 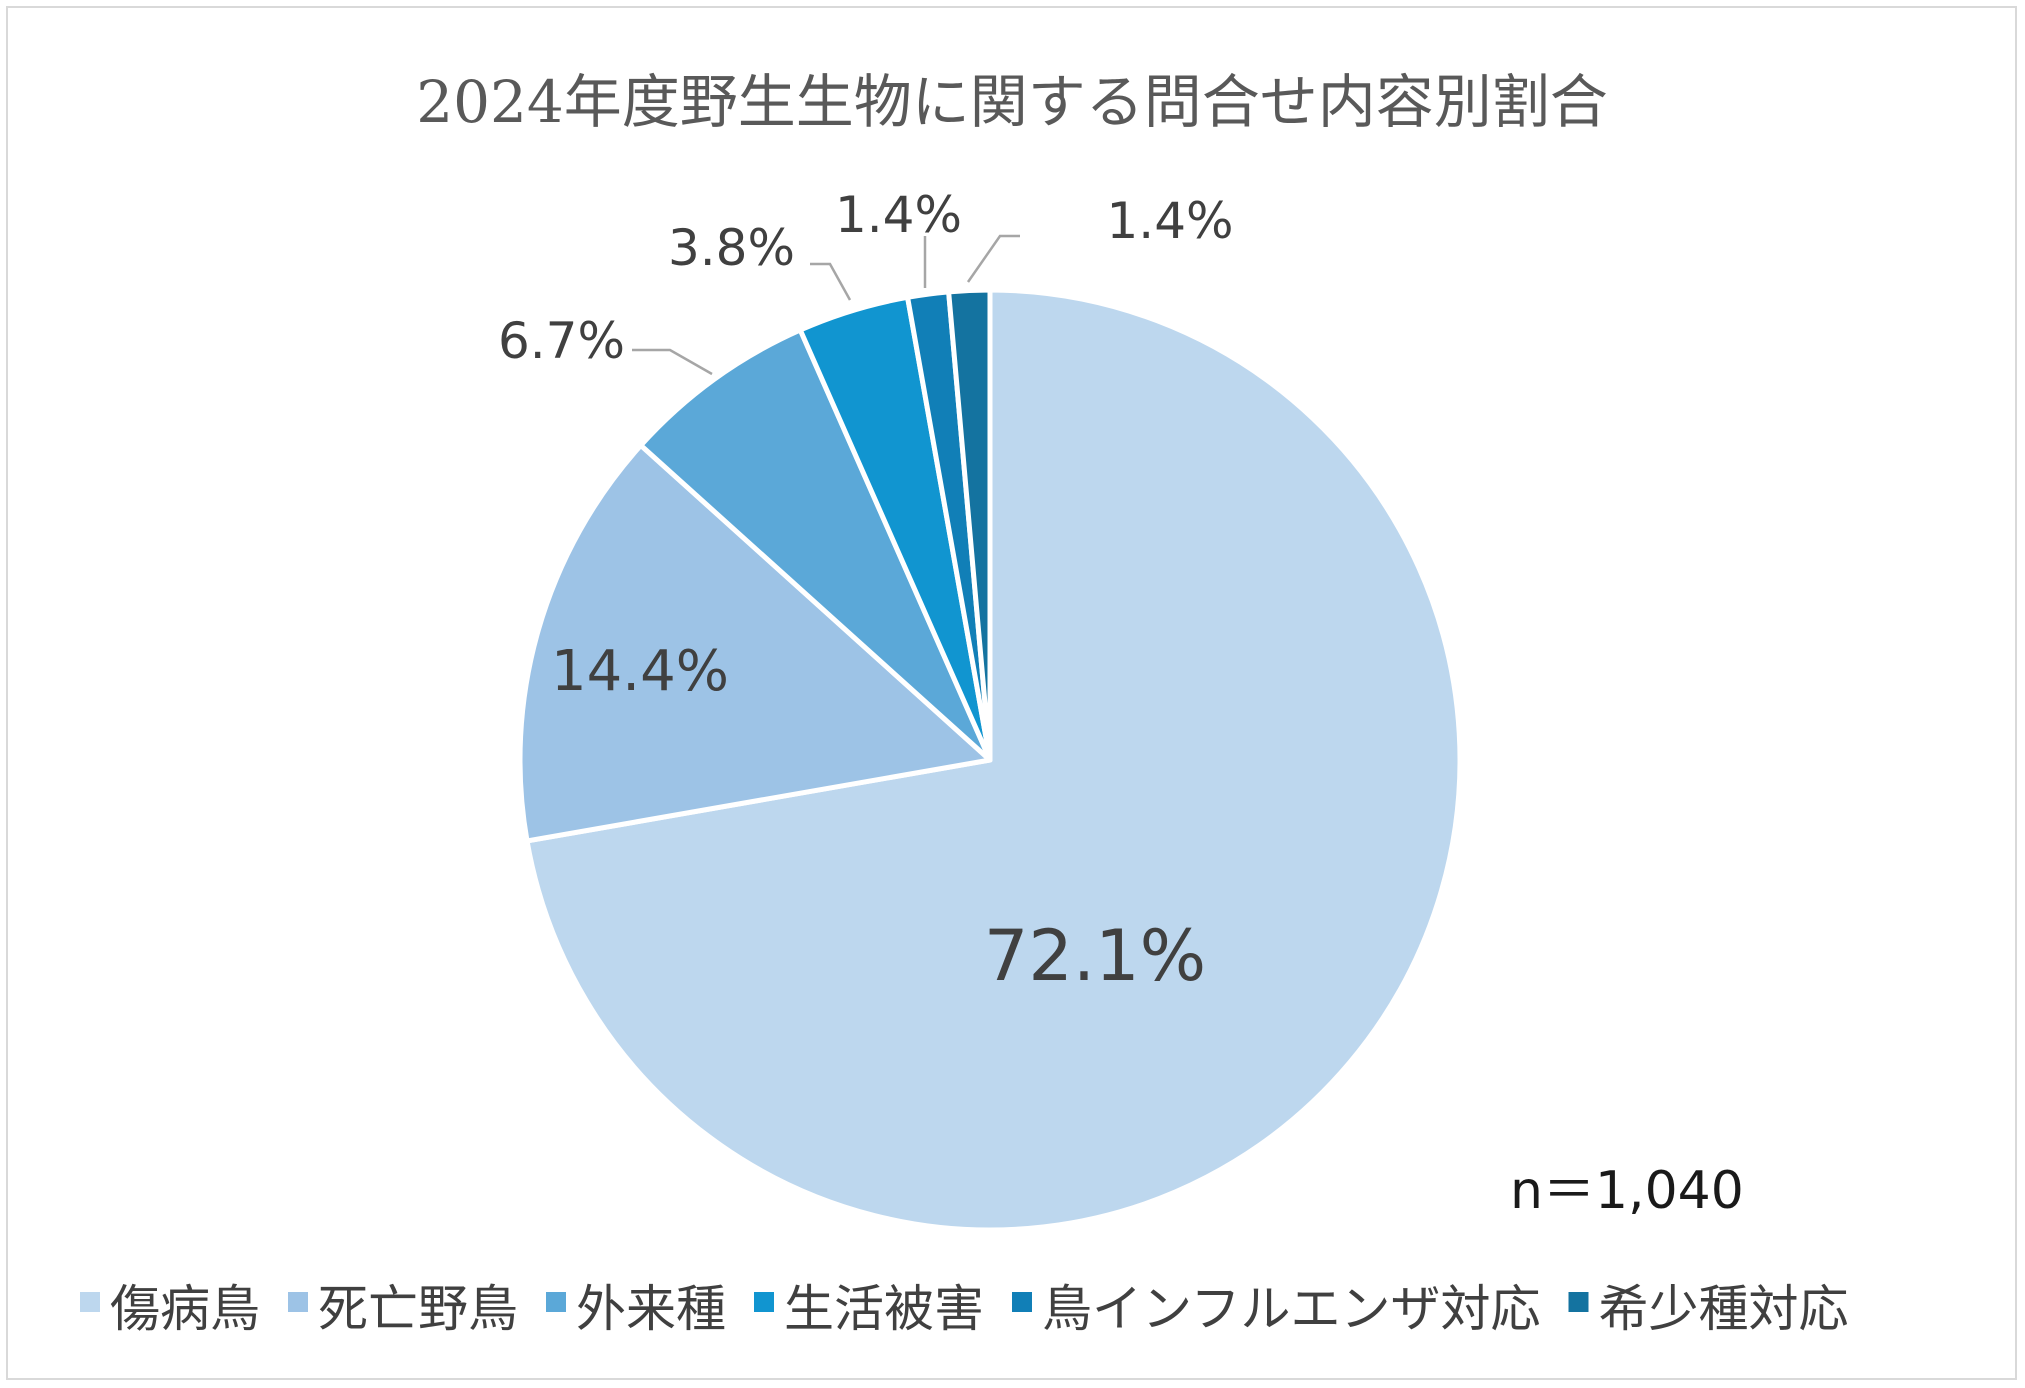 I want to click on data-label-3: 6.7%, so click(x=561, y=341).